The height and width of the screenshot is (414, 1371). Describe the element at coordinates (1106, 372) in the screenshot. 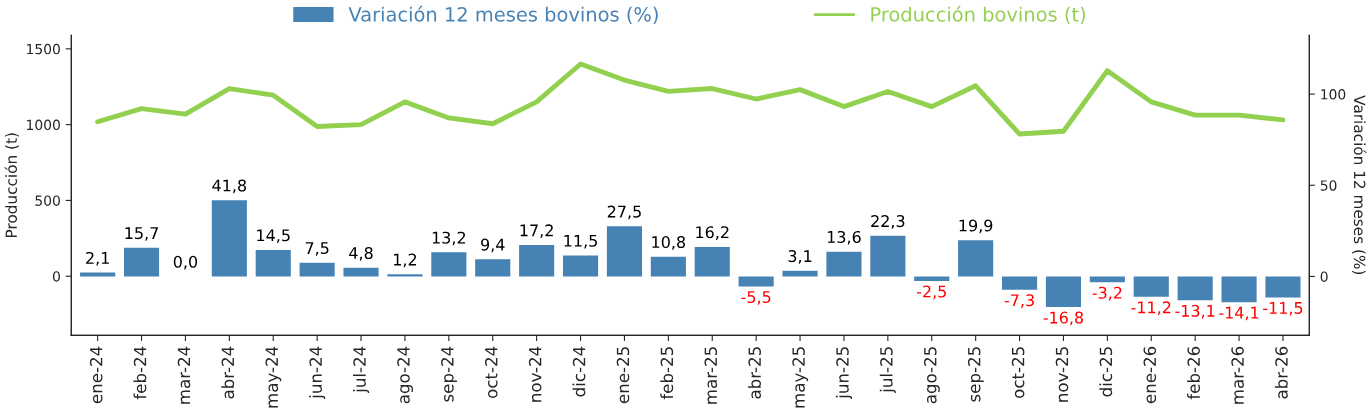

I see `x-tick-label: dic-25` at that location.